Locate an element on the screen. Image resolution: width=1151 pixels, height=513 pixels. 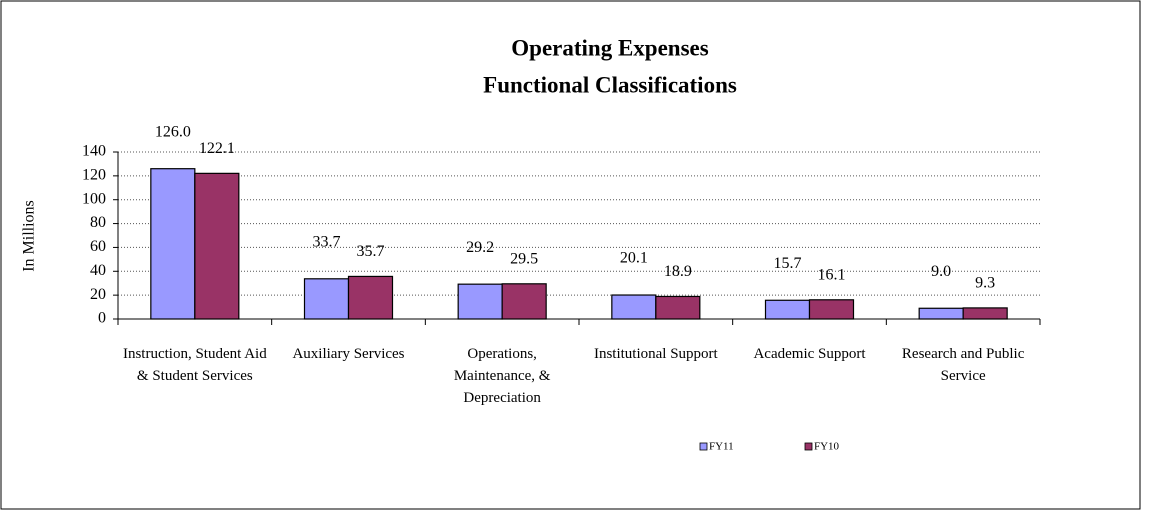
x-tick-label: Academic Support is located at coordinates (809, 354).